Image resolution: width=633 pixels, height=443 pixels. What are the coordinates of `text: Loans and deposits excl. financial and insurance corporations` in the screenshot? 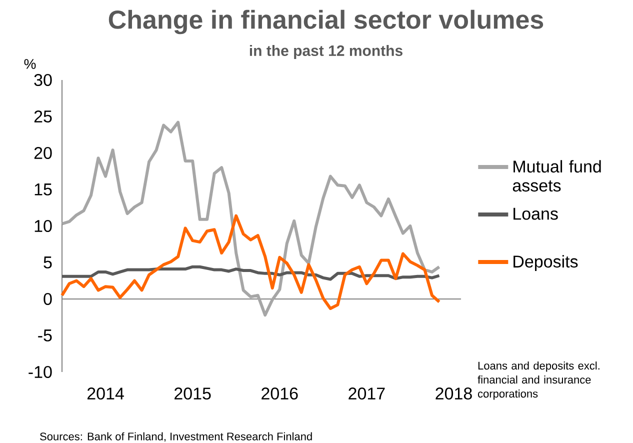 It's located at (539, 381).